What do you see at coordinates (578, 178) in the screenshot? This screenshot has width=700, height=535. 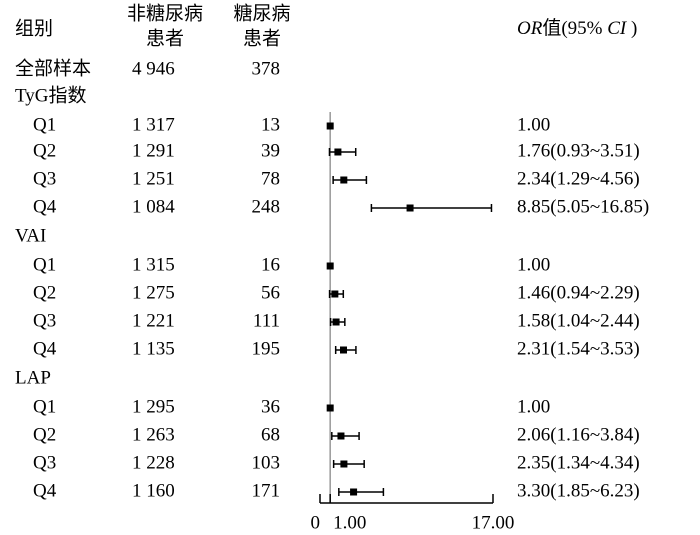 I see `or-label: 2.34(1.29~4.56)` at bounding box center [578, 178].